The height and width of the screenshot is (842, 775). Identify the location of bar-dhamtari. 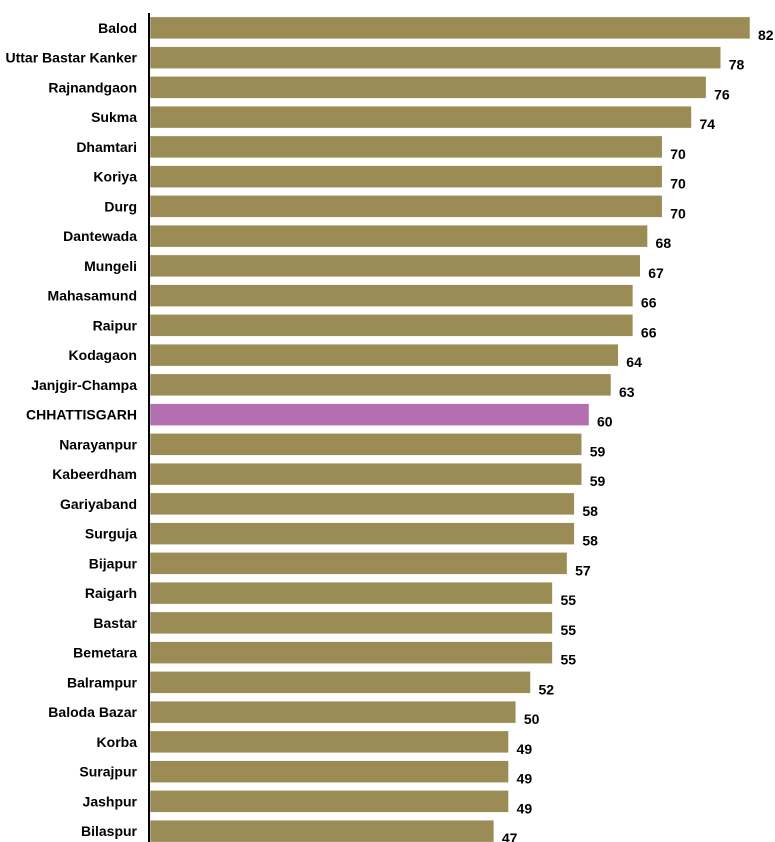
(406, 147).